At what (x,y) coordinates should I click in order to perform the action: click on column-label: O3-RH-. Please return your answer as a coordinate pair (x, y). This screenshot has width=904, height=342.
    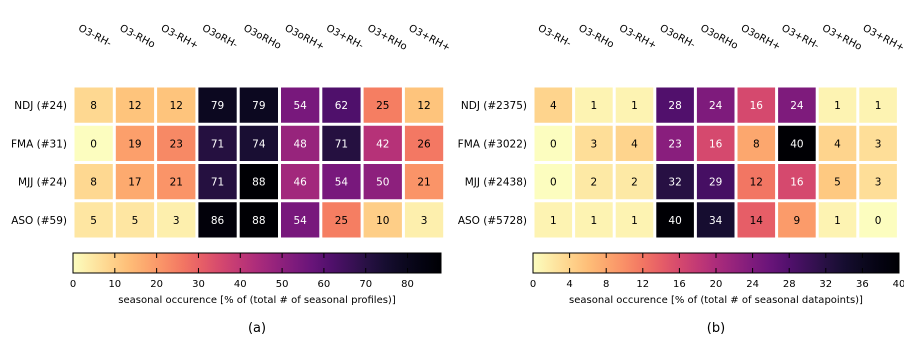
    Looking at the image, I should click on (554, 36).